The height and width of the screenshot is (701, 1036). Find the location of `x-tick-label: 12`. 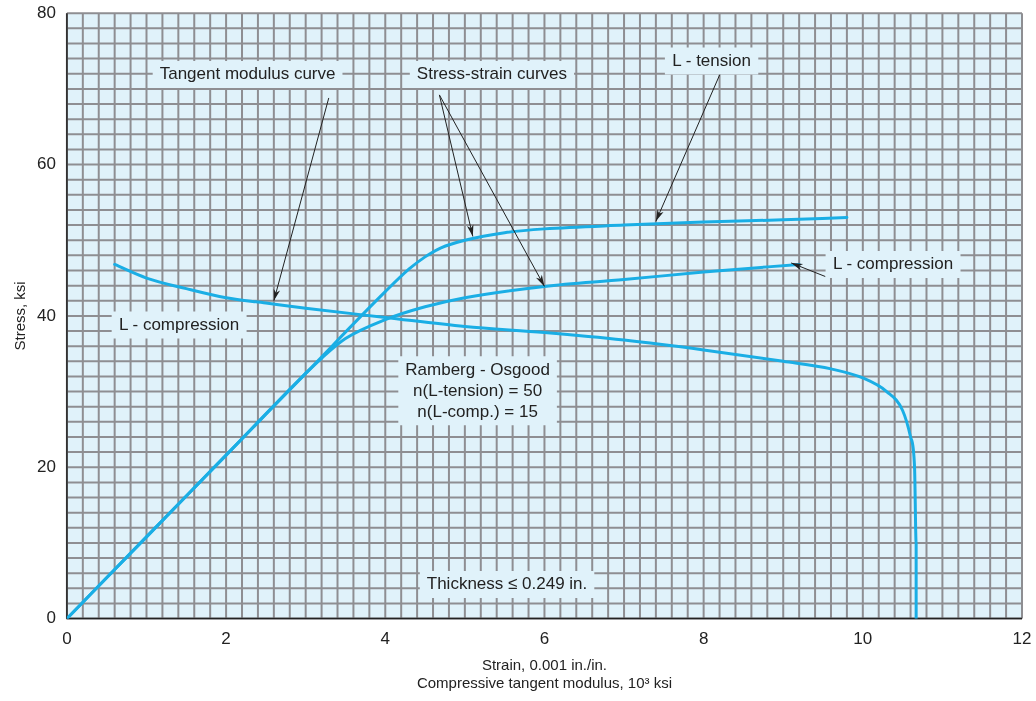

x-tick-label: 12 is located at coordinates (1022, 639).